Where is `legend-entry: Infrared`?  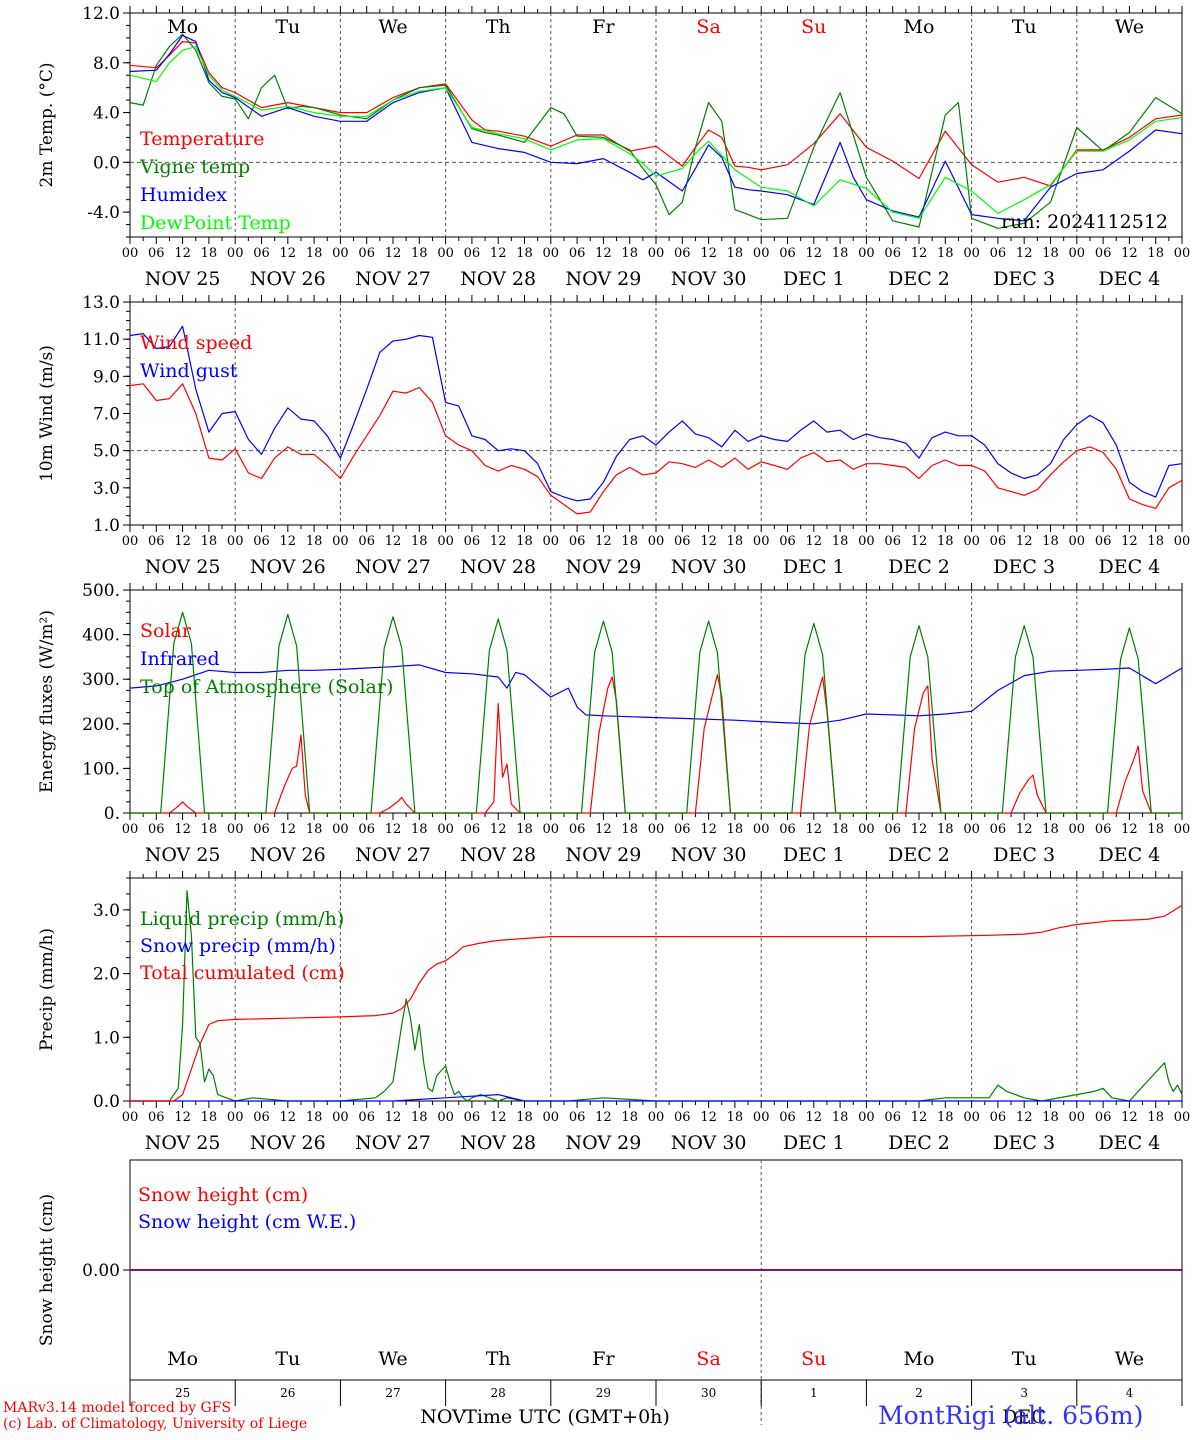 legend-entry: Infrared is located at coordinates (180, 659).